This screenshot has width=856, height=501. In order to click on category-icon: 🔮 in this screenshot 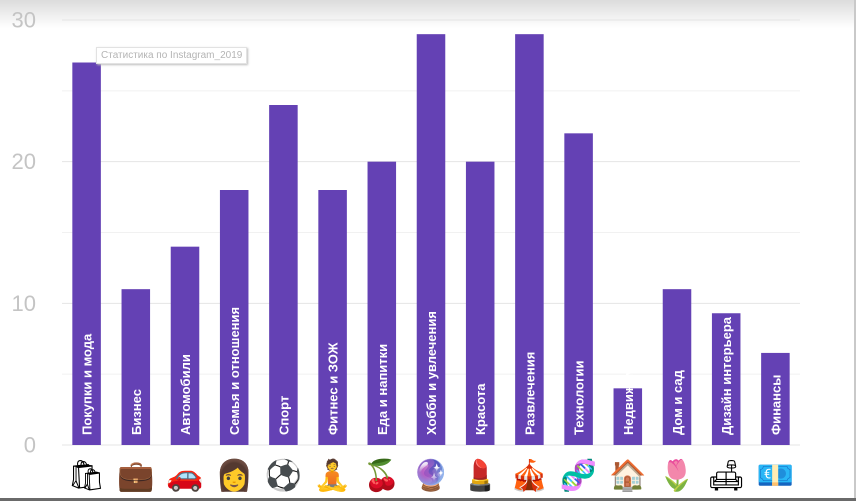, I will do `click(430, 475)`.